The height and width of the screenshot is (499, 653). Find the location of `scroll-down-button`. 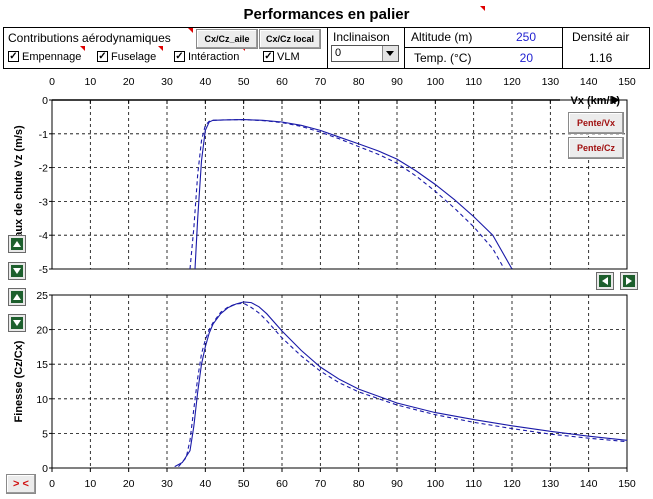

scroll-down-button is located at coordinates (17, 271).